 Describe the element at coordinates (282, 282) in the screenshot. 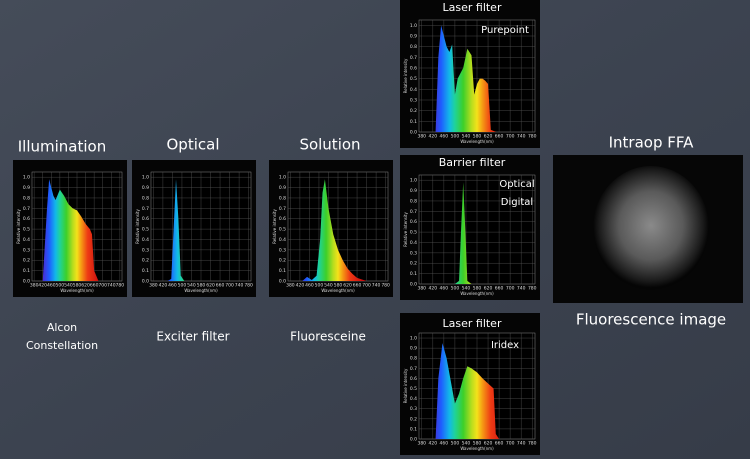

I see `y-tick-label: 0.0` at that location.